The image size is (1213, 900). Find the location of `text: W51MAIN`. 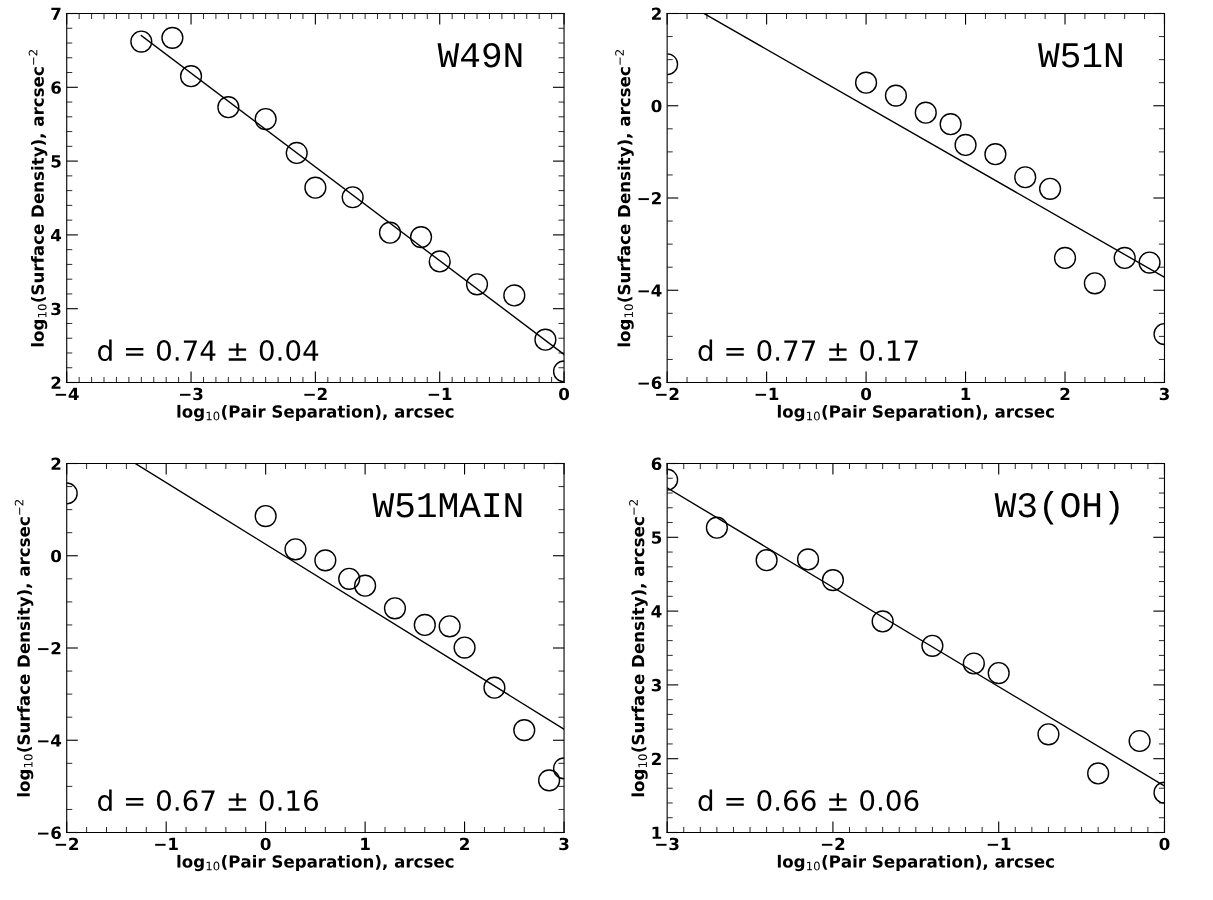

text: W51MAIN is located at coordinates (447, 505).